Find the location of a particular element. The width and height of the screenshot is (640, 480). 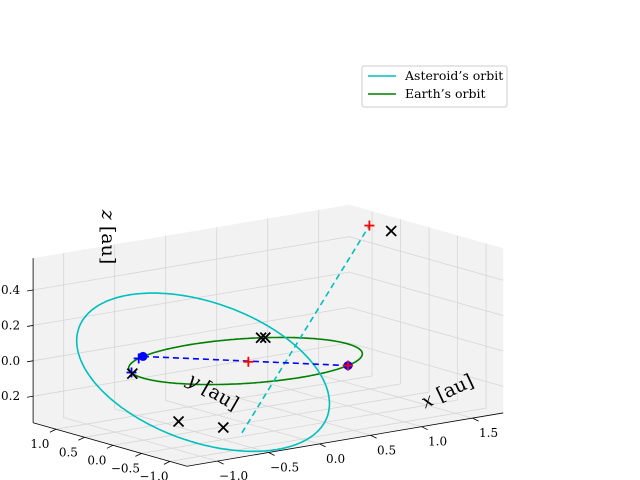

y-tick-label: 0.0 is located at coordinates (96, 460).